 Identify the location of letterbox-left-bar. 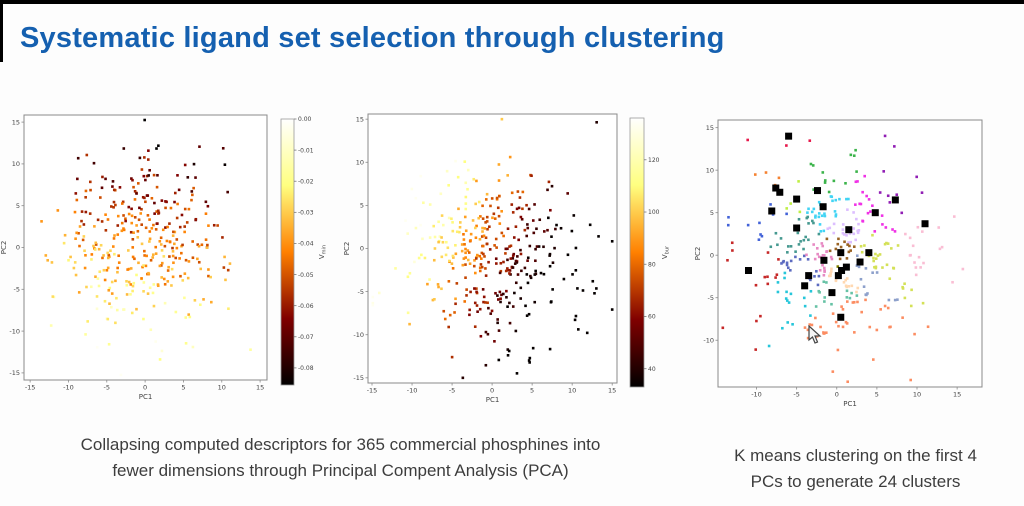
(1, 31).